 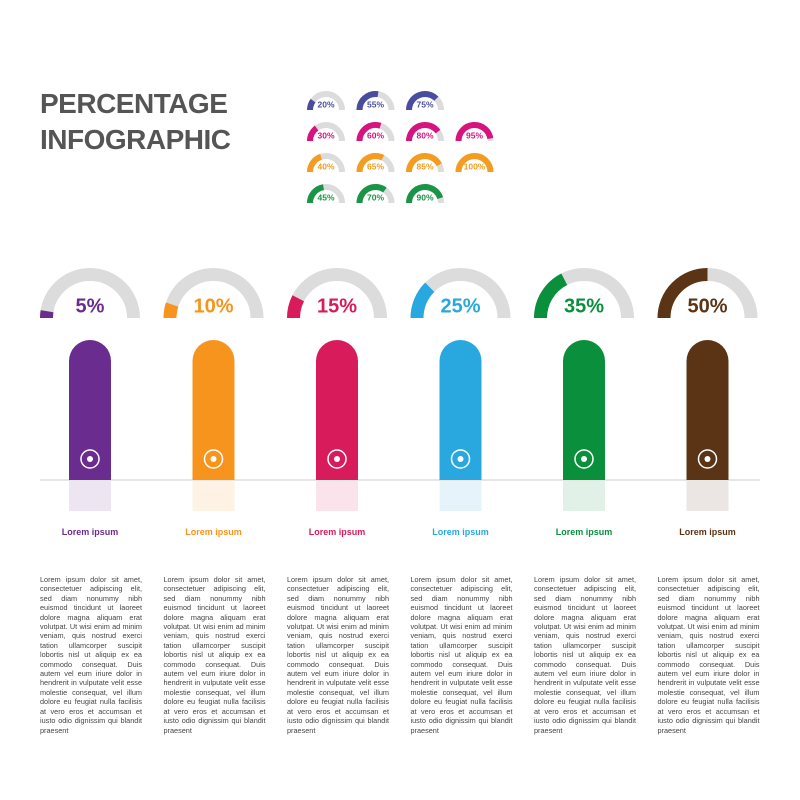 What do you see at coordinates (325, 198) in the screenshot?
I see `gauge-label: 45%` at bounding box center [325, 198].